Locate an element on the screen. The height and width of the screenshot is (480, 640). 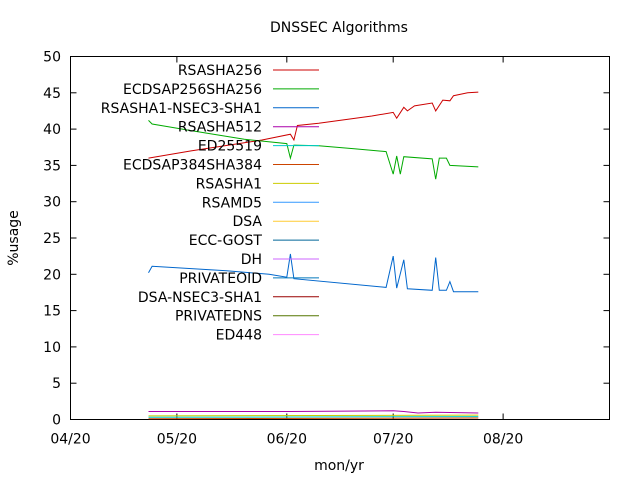
y-tick-label: 35 is located at coordinates (52, 166).